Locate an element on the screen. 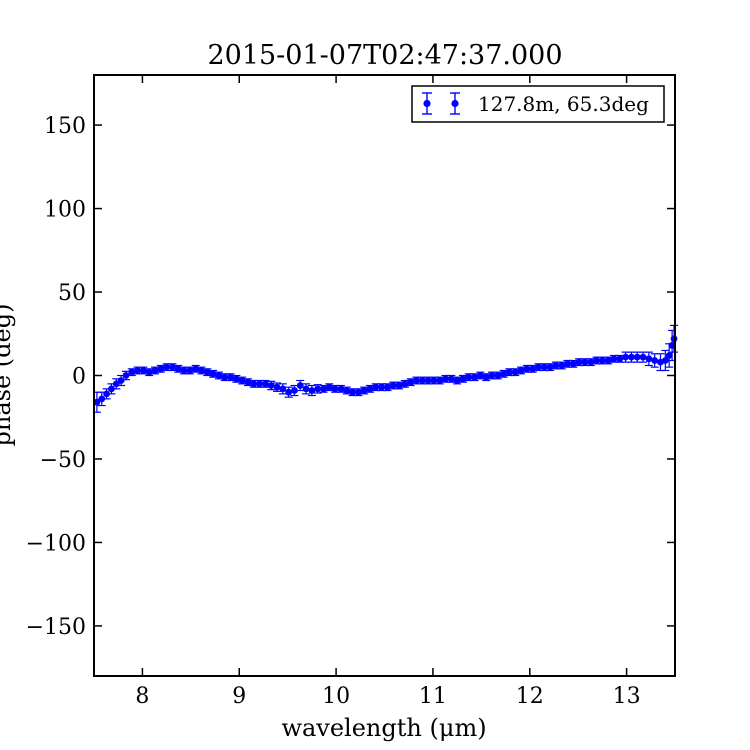 The height and width of the screenshot is (750, 750). x-tick-label: 10 is located at coordinates (336, 696).